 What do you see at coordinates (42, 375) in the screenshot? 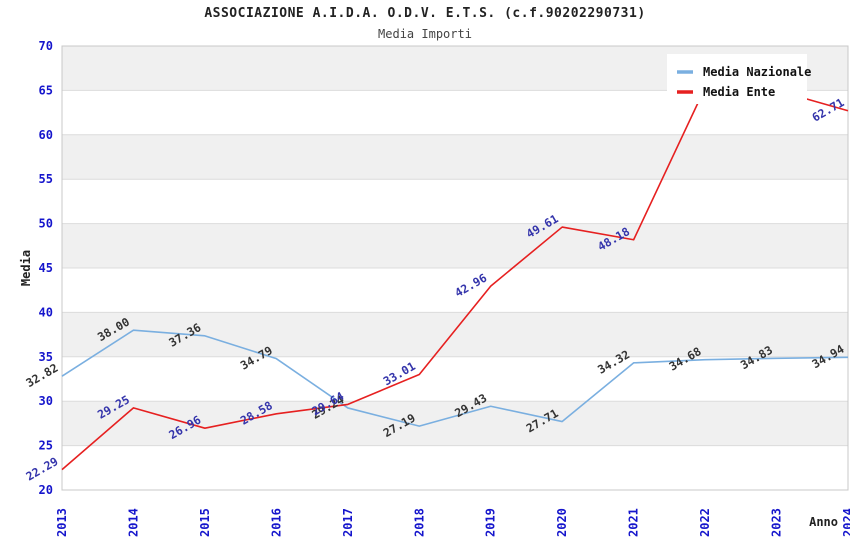
I see `data-point-label: 32.82` at bounding box center [42, 375].